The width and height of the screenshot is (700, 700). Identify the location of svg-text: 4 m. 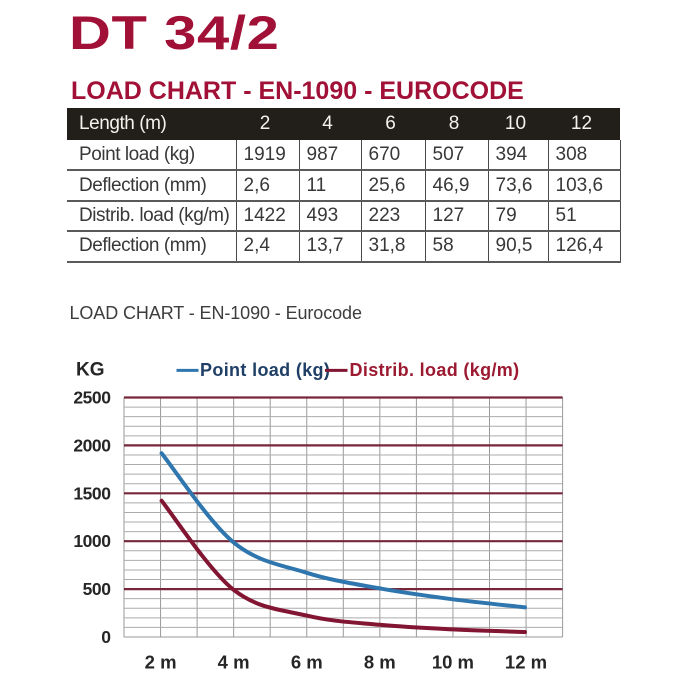
(234, 662).